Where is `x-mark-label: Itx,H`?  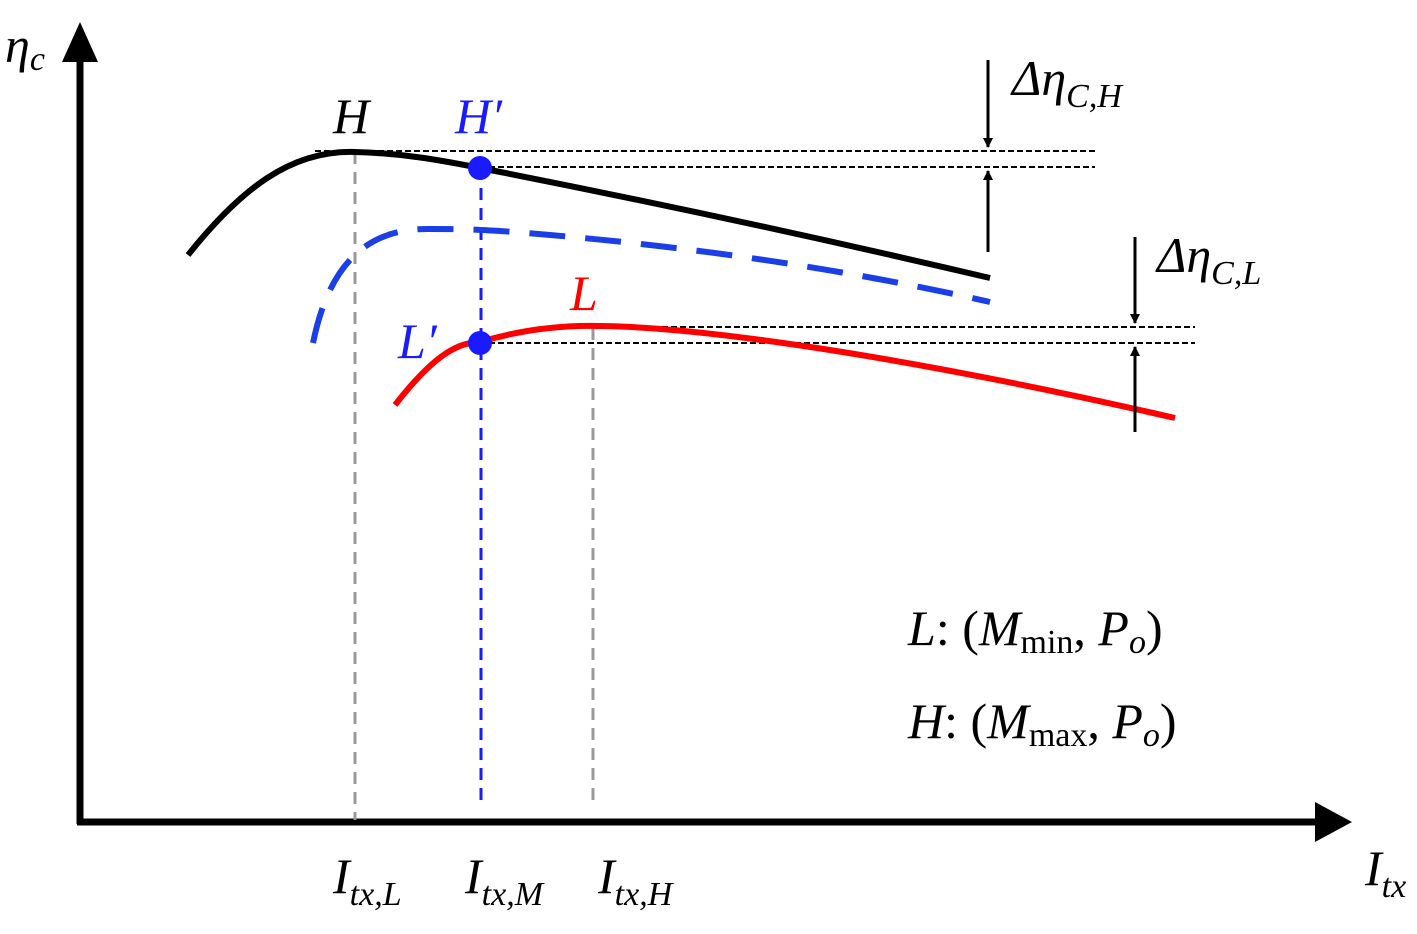
x-mark-label: Itx,H is located at coordinates (636, 880).